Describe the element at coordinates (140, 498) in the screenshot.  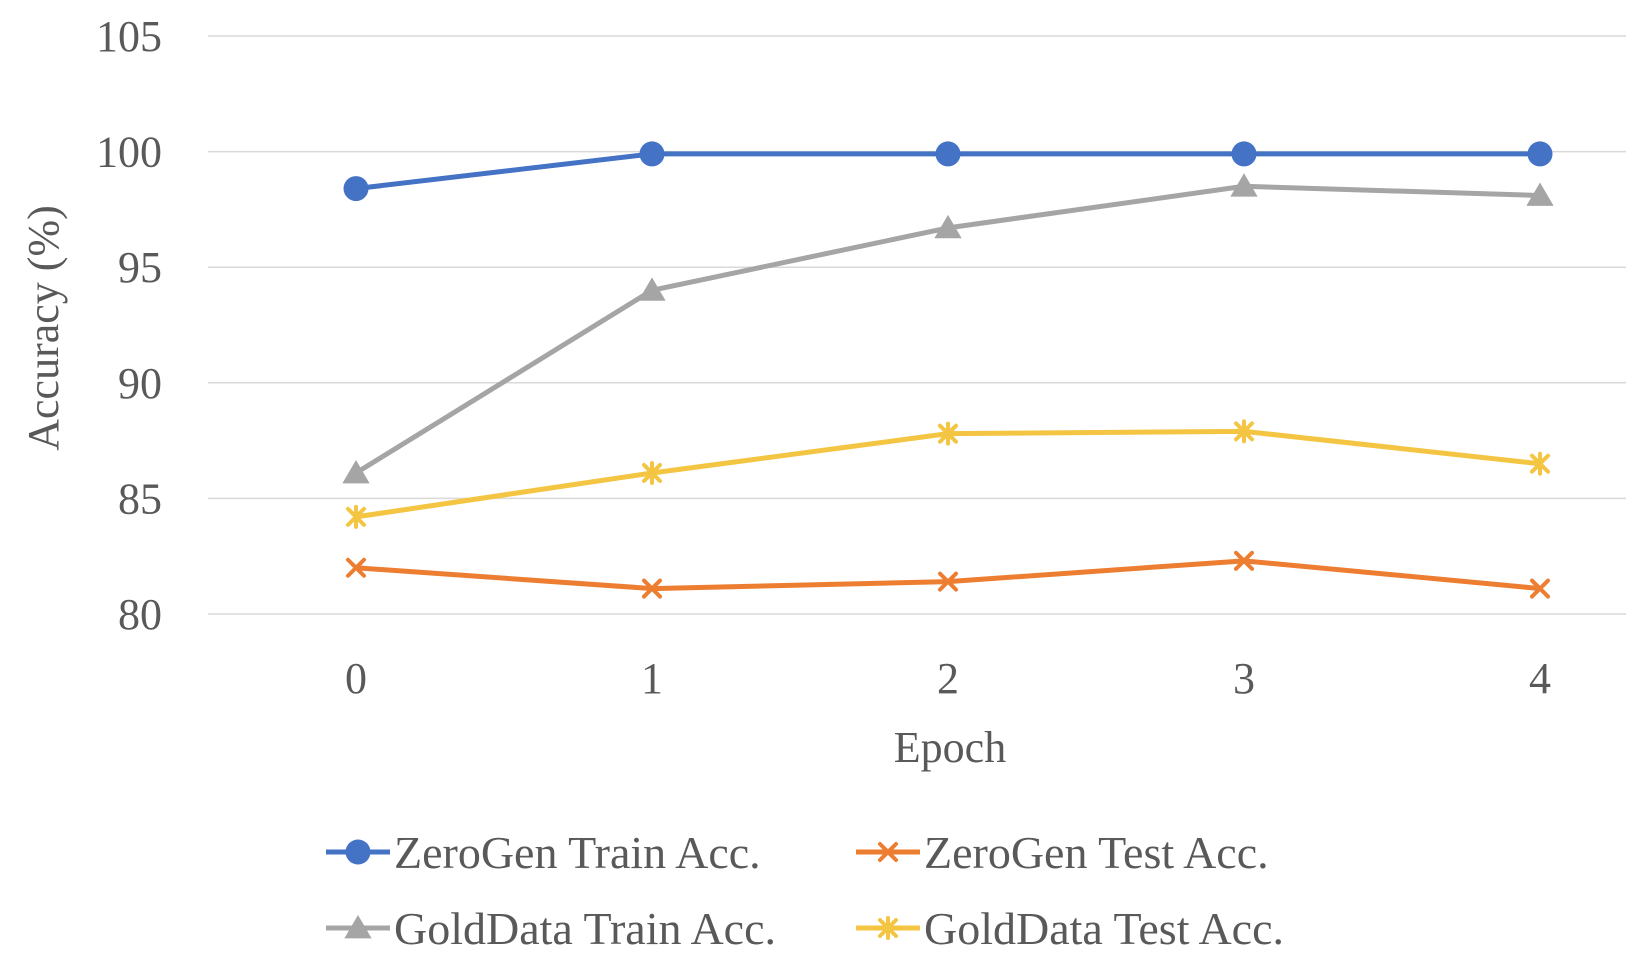
I see `y-tick-label: 85` at that location.